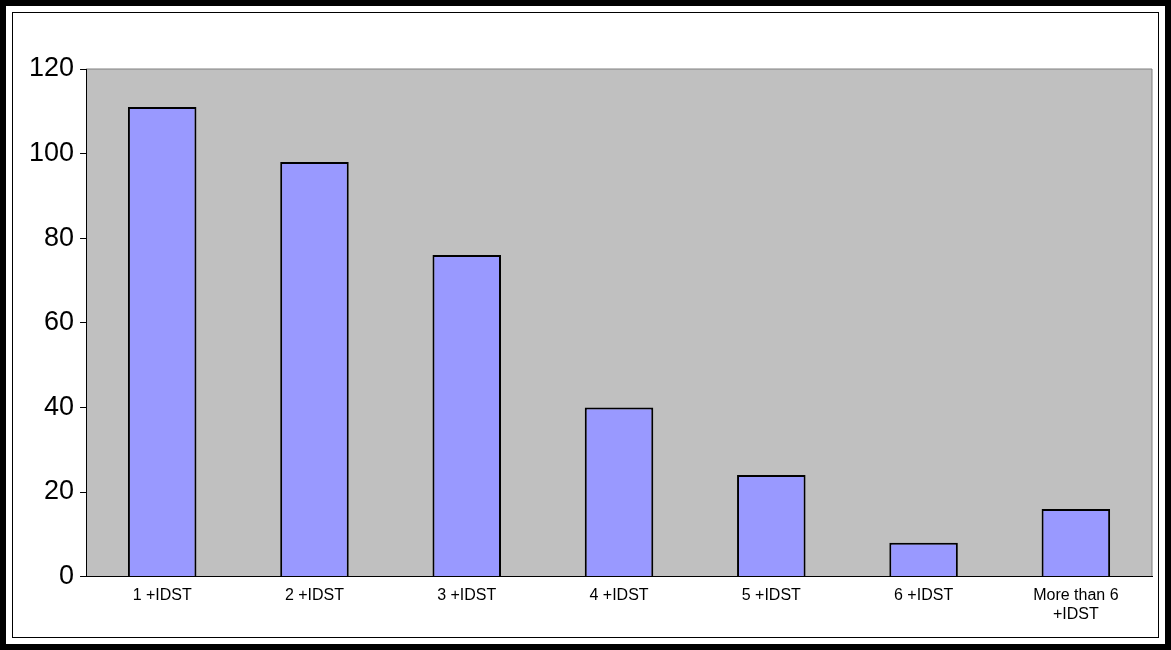 Image resolution: width=1171 pixels, height=650 pixels. Describe the element at coordinates (771, 594) in the screenshot. I see `x-tick-label: 5 +IDST` at that location.